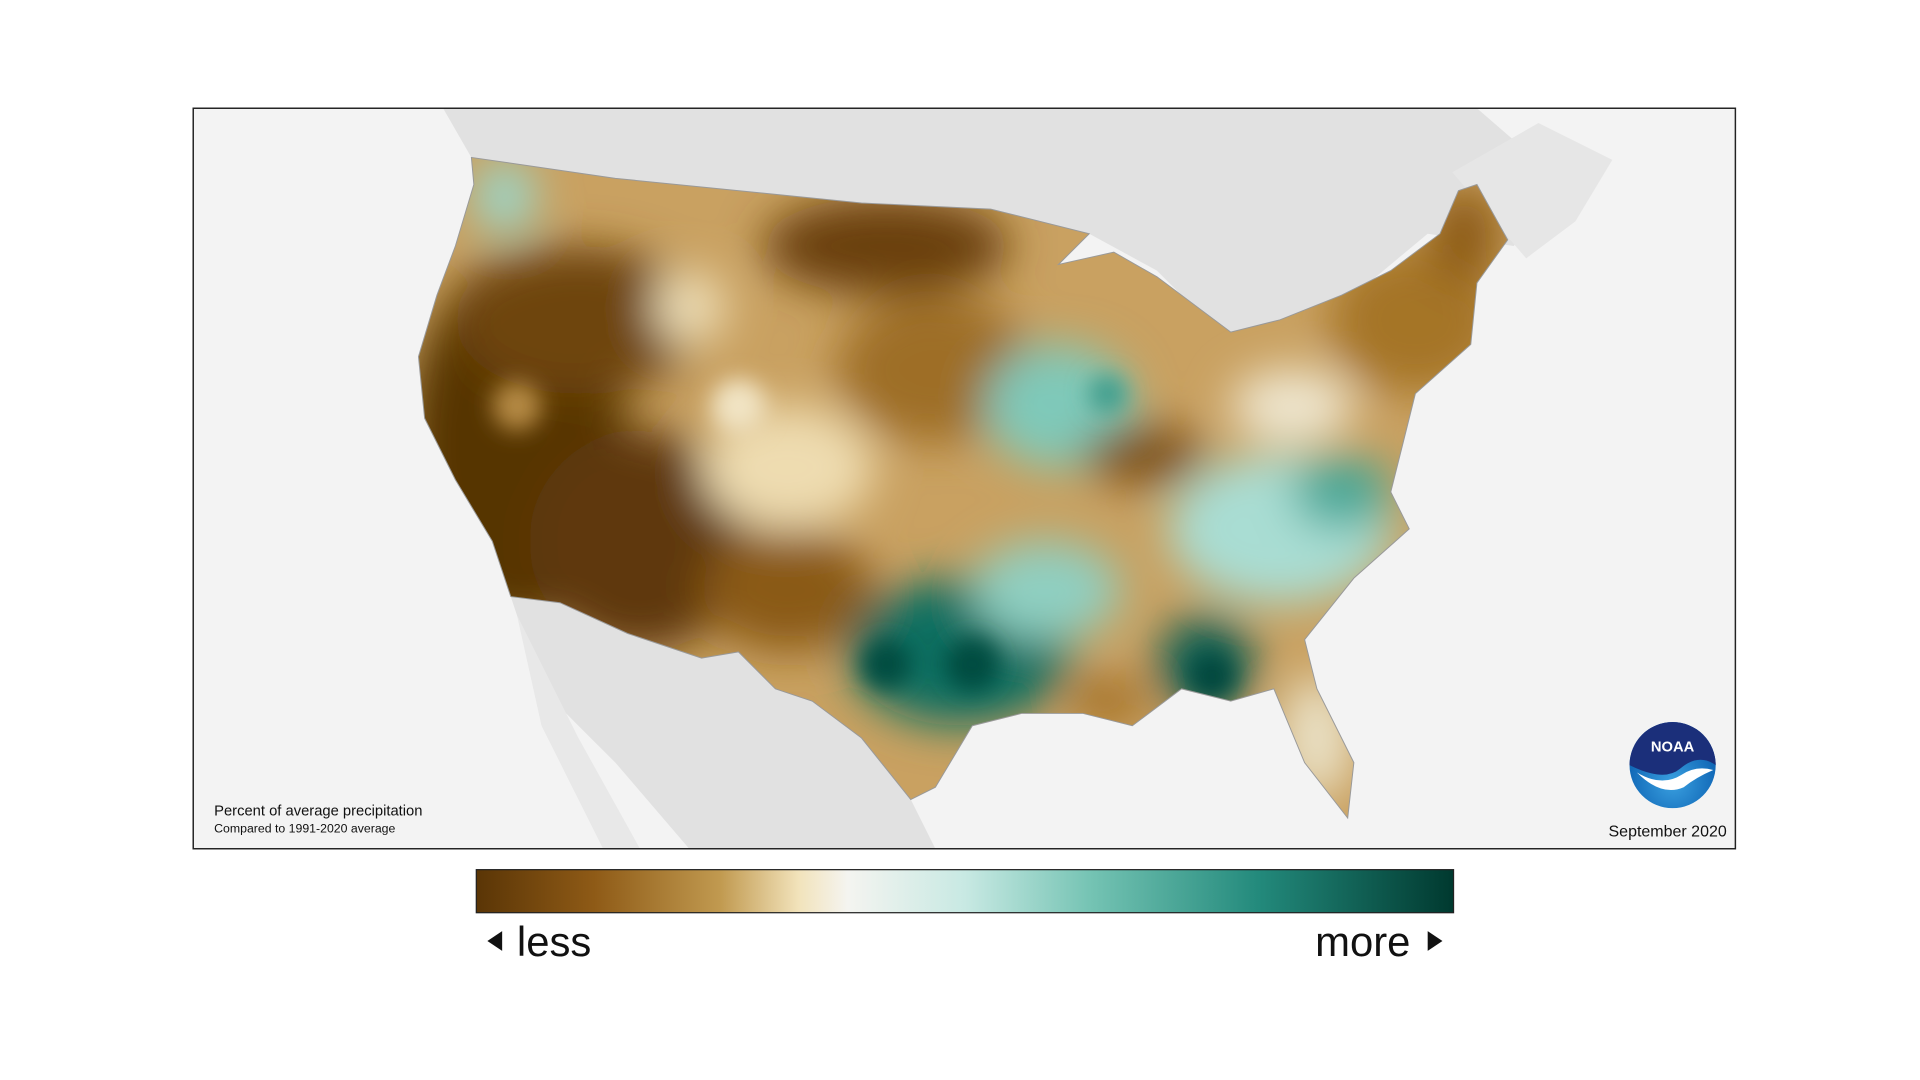 The width and height of the screenshot is (1920, 1080). What do you see at coordinates (495, 941) in the screenshot?
I see `arrow-left` at bounding box center [495, 941].